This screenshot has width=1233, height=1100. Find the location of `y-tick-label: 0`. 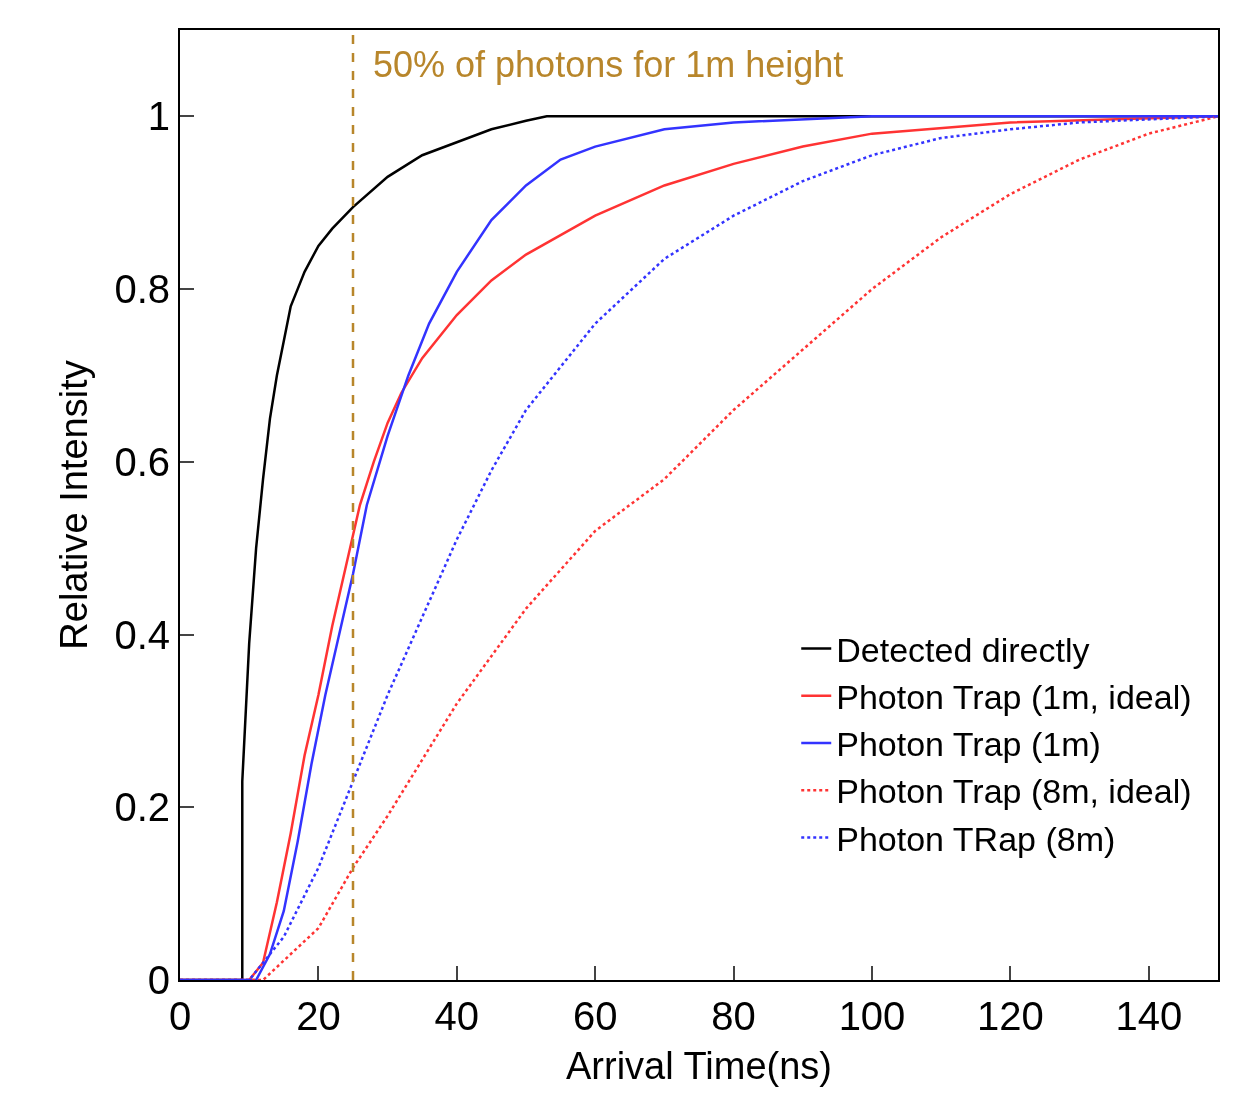

y-tick-label: 0 is located at coordinates (158, 980).